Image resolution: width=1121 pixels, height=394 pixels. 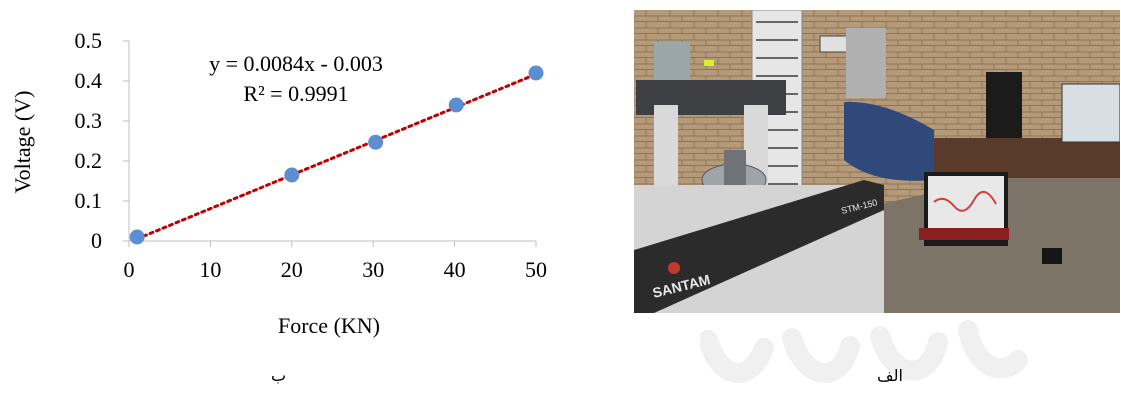 I want to click on x-axis-title: Force (KN), so click(x=329, y=325).